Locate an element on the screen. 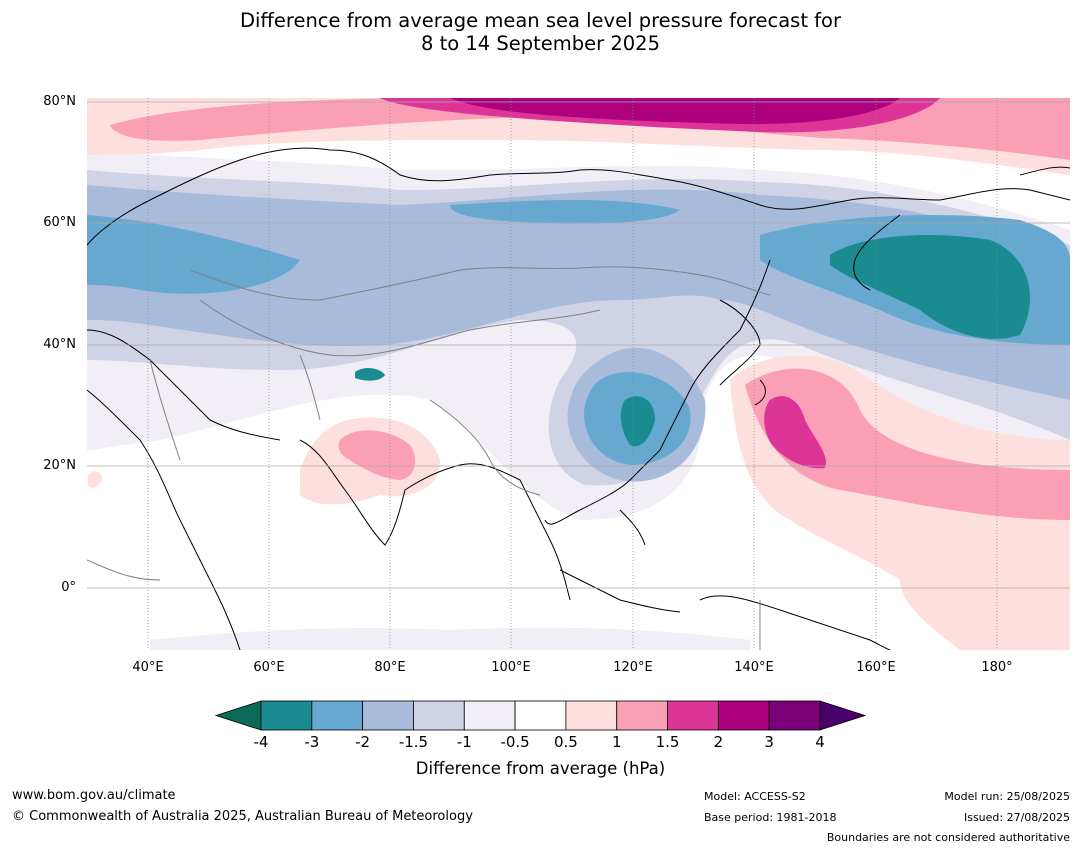 The width and height of the screenshot is (1081, 850). anomaly-region-plus-1.5-pacific is located at coordinates (795, 432).